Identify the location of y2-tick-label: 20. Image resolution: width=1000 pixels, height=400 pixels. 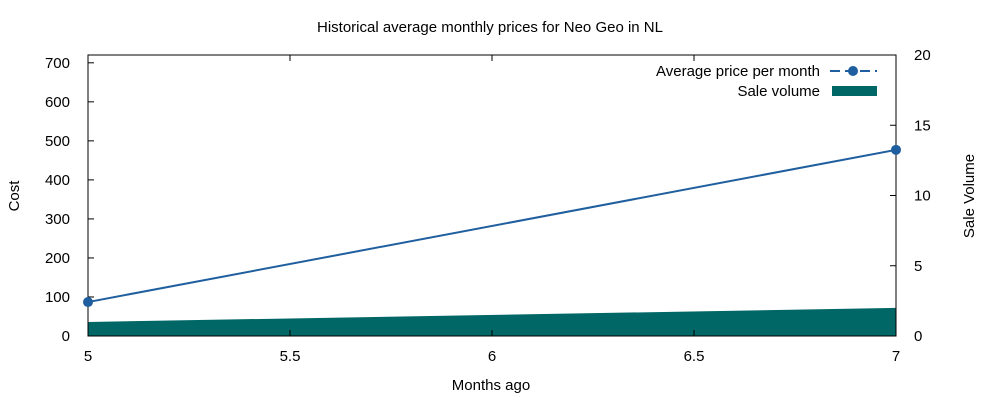
(922, 55).